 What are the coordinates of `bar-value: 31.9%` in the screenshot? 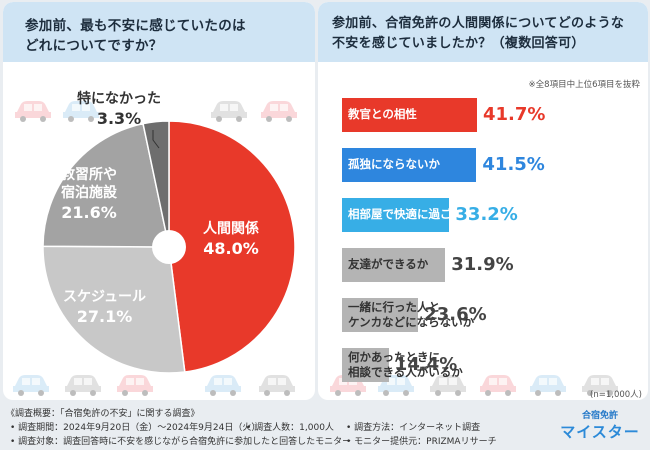 It's located at (482, 264).